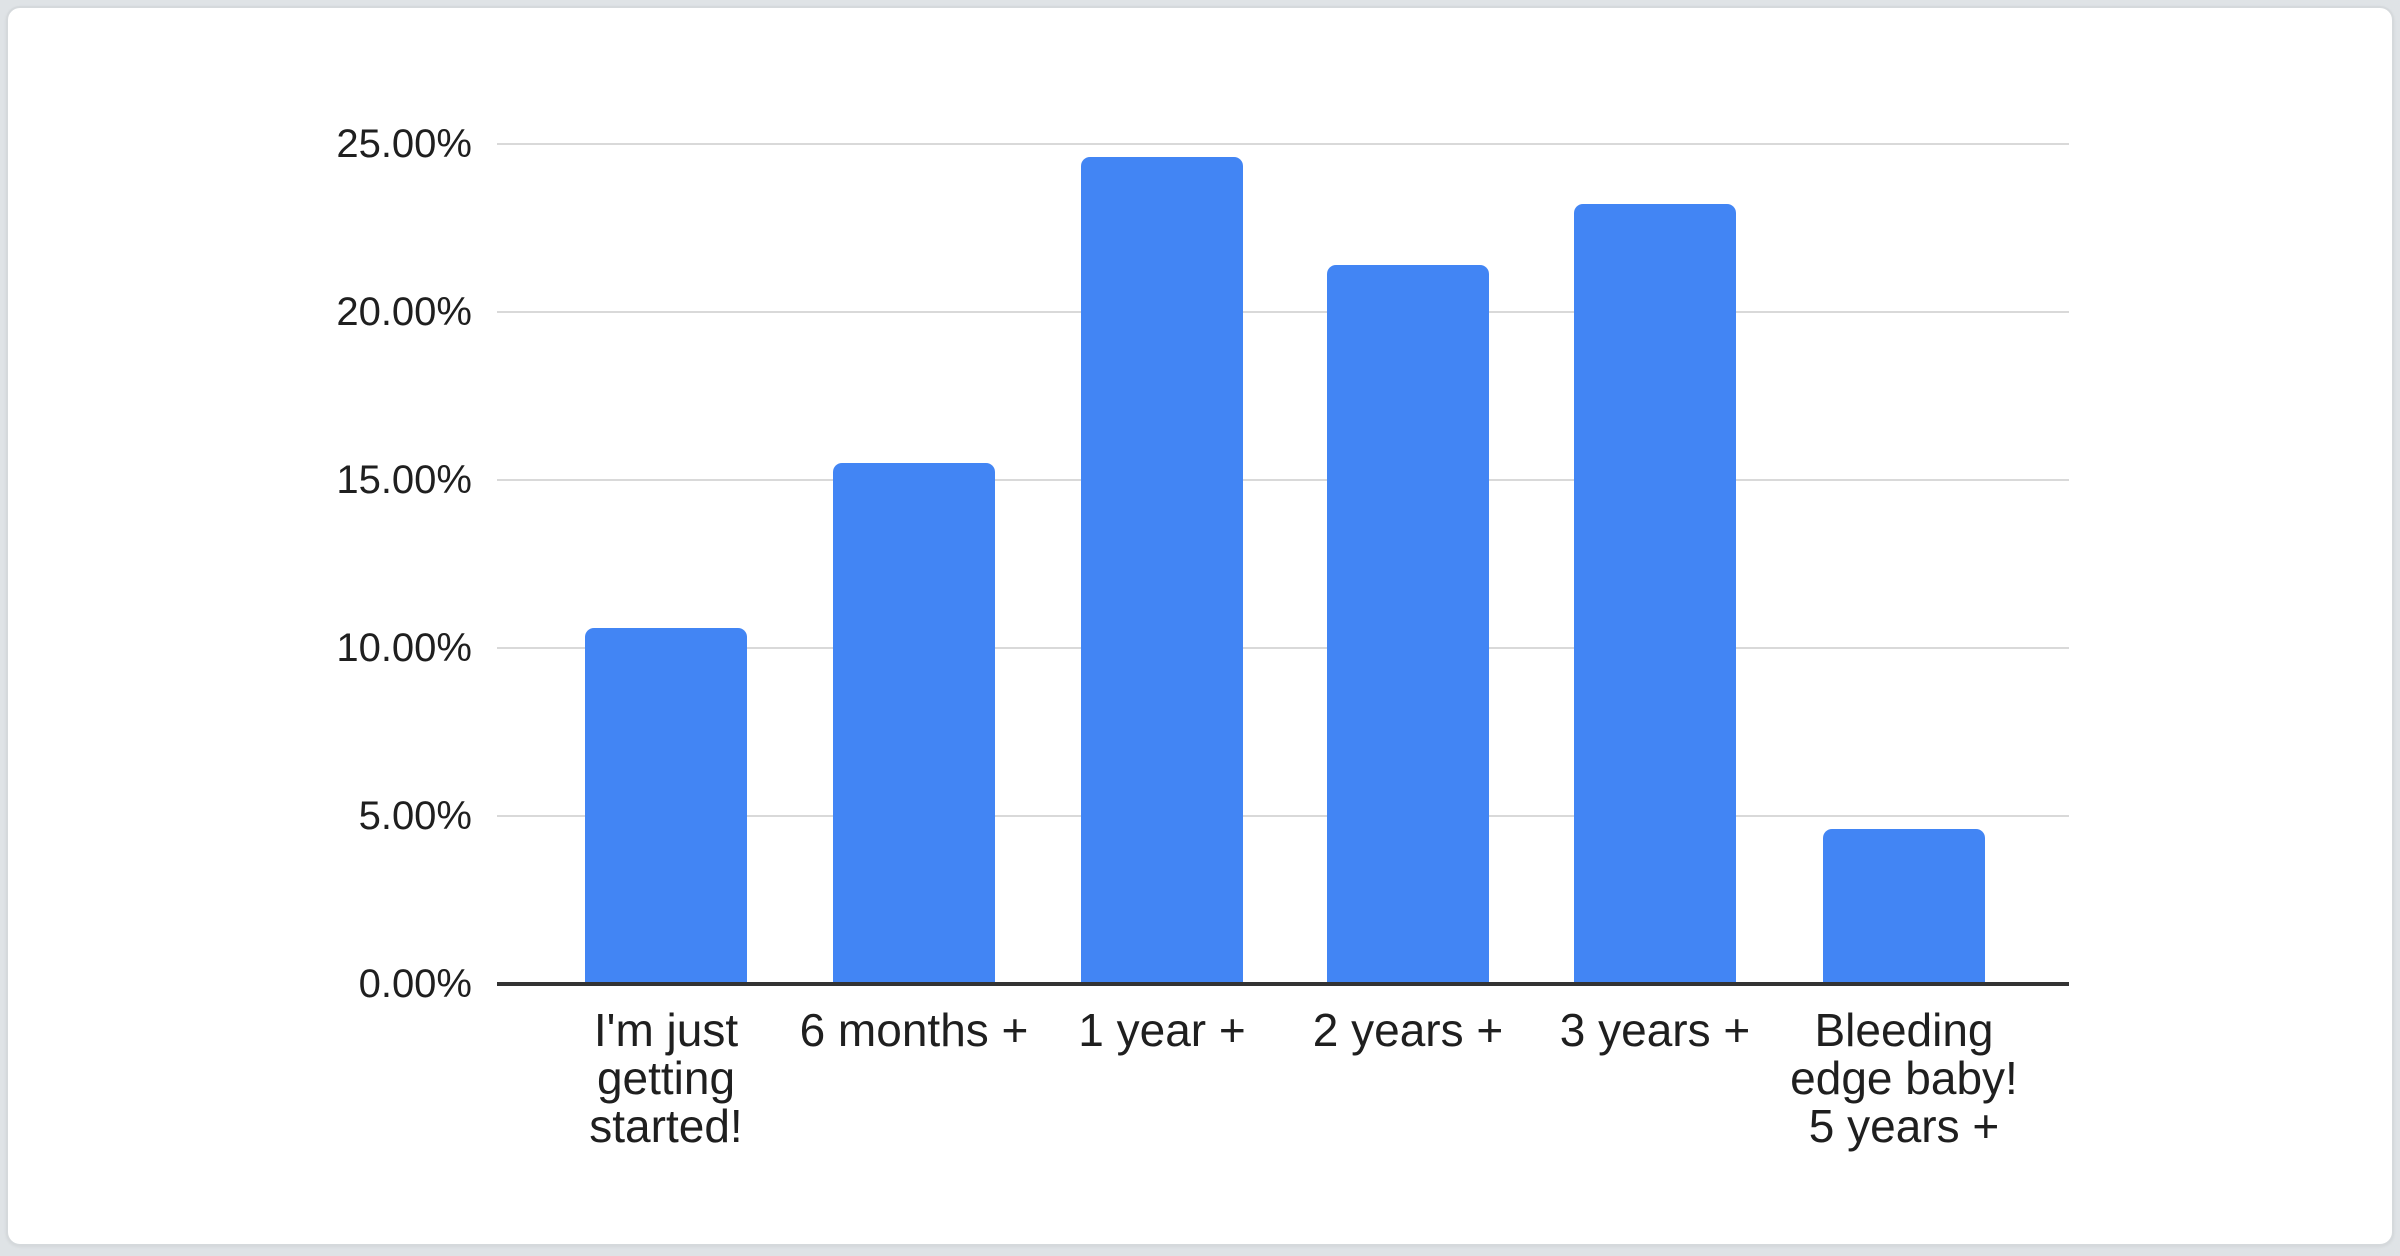  Describe the element at coordinates (1283, 143) in the screenshot. I see `gridline-25.00%` at that location.